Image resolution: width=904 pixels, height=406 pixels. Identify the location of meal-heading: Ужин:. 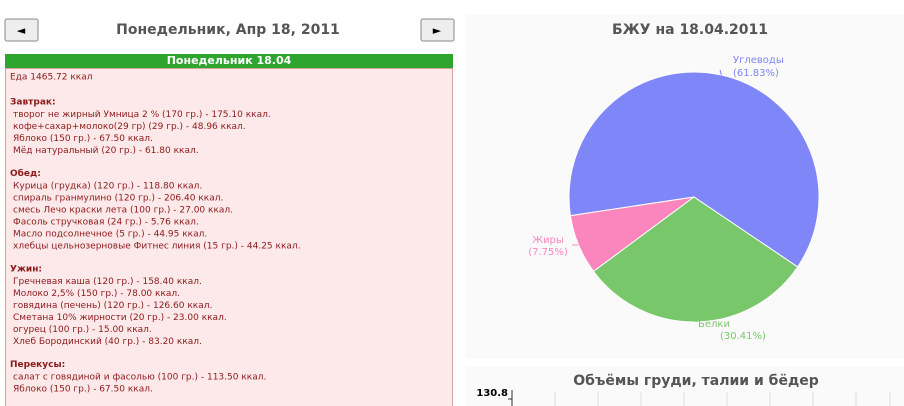
(26, 270).